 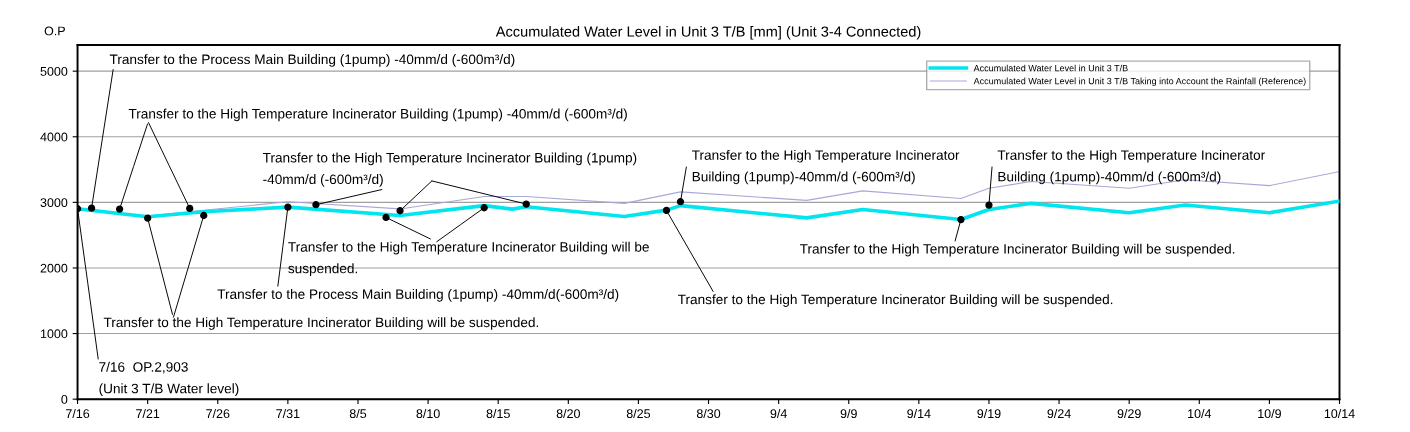 What do you see at coordinates (148, 413) in the screenshot?
I see `x-tick-label: 7/21` at bounding box center [148, 413].